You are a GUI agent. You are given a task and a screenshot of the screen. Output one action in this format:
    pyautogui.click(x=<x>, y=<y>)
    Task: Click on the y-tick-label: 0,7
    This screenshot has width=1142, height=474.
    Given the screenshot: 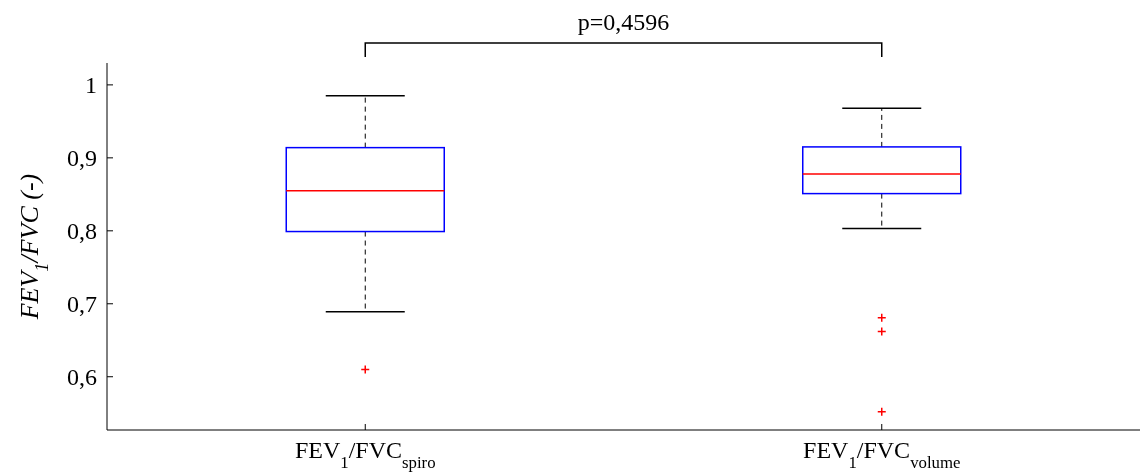 What is the action you would take?
    pyautogui.click(x=82, y=304)
    